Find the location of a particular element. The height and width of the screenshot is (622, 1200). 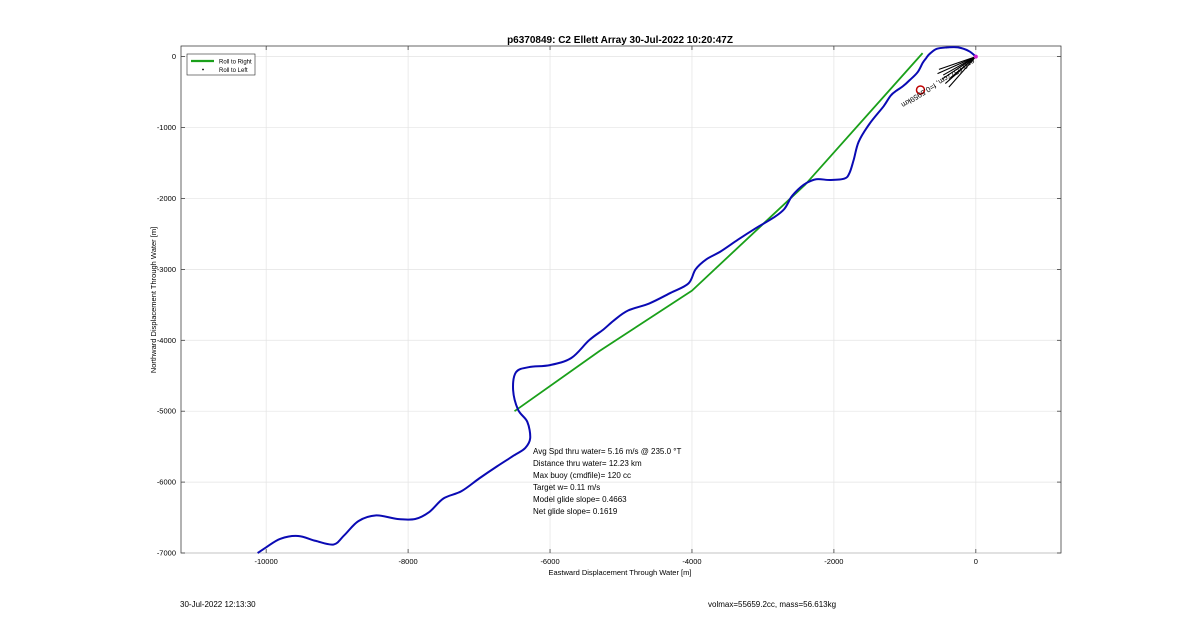

stat-distance: Distance thru water= 12.23 km is located at coordinates (587, 463).